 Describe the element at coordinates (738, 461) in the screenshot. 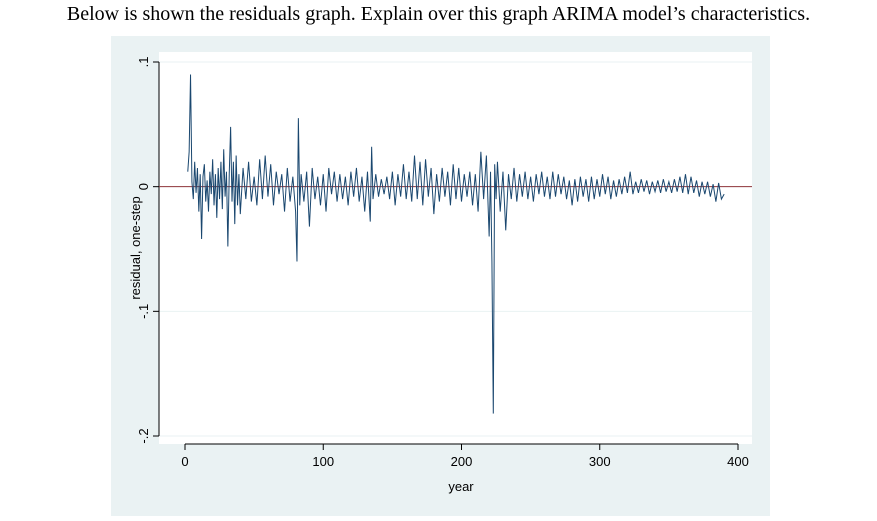

I see `x-tick-label: 400` at that location.